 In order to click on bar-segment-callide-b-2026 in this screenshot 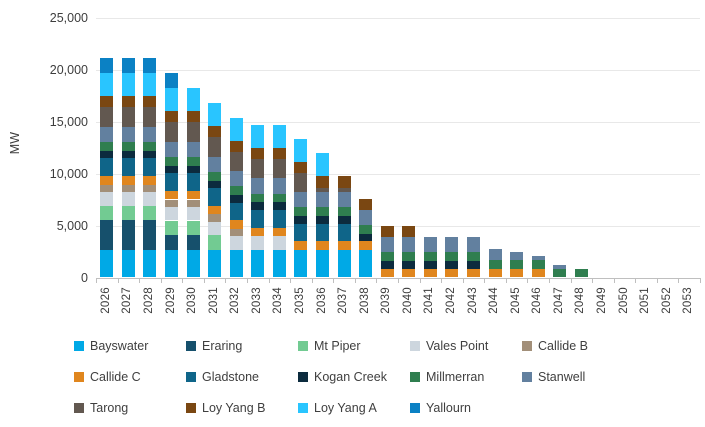, I will do `click(107, 188)`.